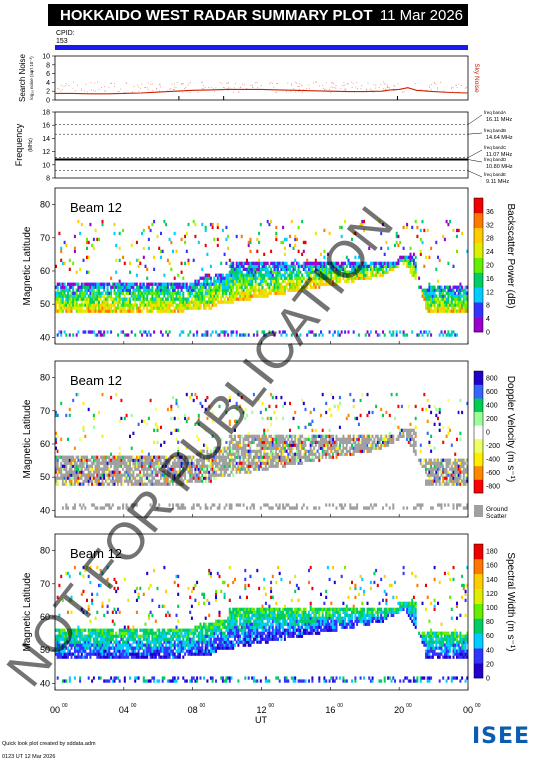 The width and height of the screenshot is (536, 761). I want to click on velocity-colorbar-segment, so click(478, 418).